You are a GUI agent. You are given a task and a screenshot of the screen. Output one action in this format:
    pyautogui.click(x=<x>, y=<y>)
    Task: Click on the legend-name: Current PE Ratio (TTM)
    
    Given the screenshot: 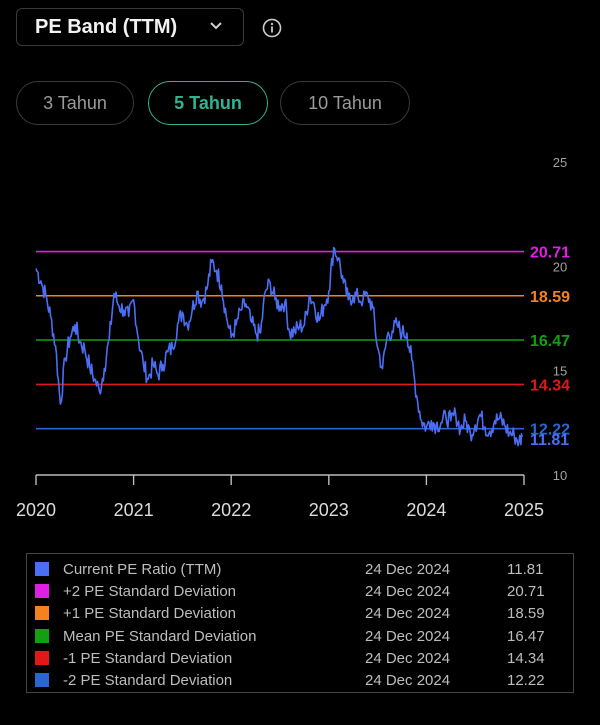 What is the action you would take?
    pyautogui.click(x=142, y=569)
    